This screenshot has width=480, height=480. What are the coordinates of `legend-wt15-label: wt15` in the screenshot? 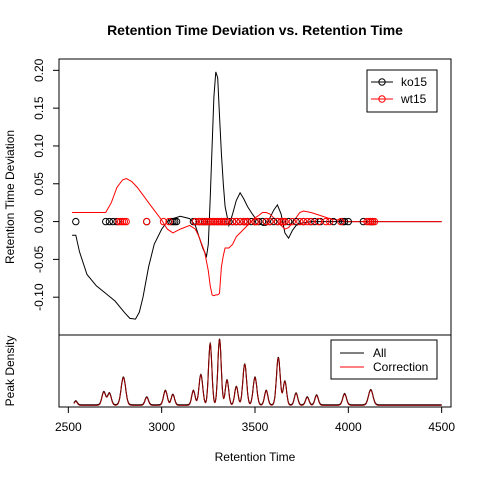 It's located at (413, 99).